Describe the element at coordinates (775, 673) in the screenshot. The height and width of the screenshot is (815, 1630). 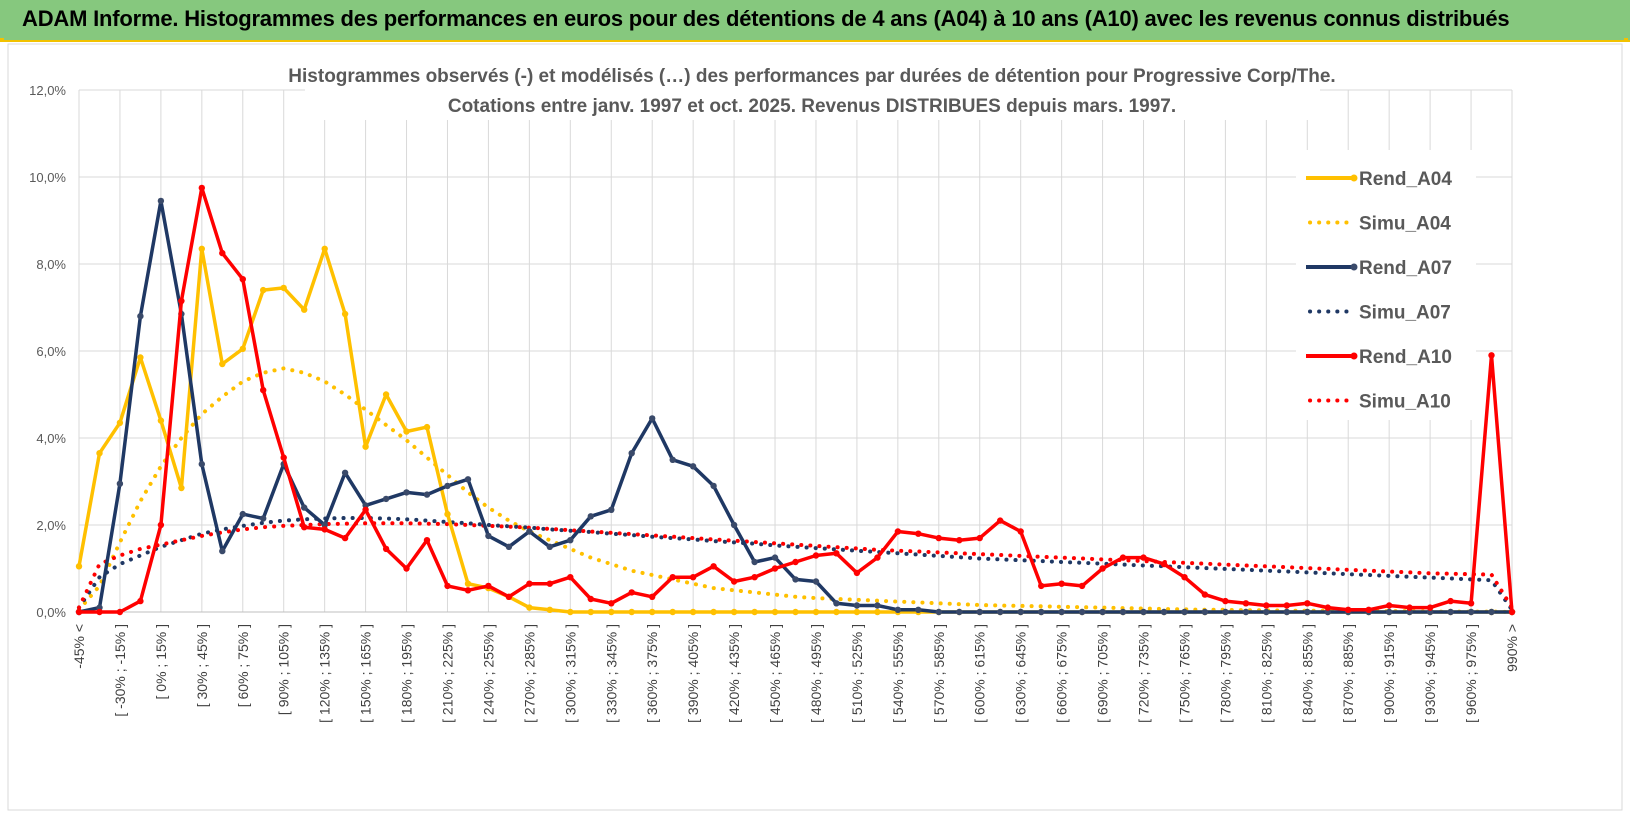
I see `x-tick-label: [ 450% ; 465% ]` at that location.